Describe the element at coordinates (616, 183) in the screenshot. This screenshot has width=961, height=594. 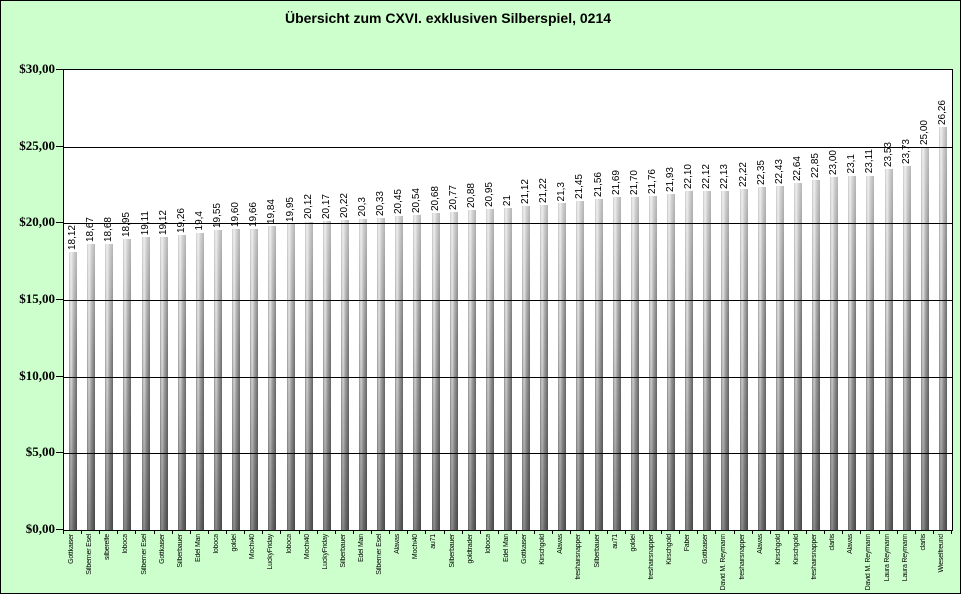
I see `bar-value-label: 21,69` at that location.